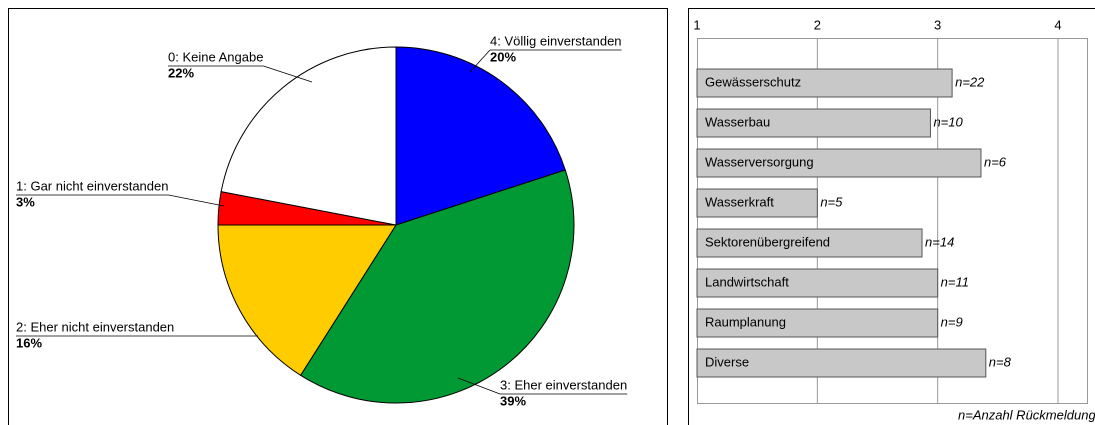 This screenshot has width=1095, height=425. I want to click on bar-label: Sektorenübergreifend, so click(767, 241).